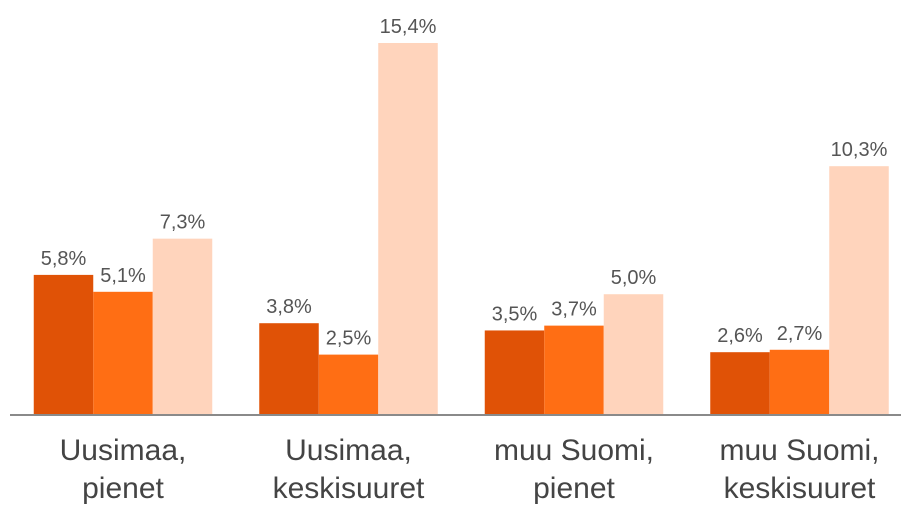 This screenshot has height=505, width=901. Describe the element at coordinates (289, 307) in the screenshot. I see `value-label: 3,8%` at that location.